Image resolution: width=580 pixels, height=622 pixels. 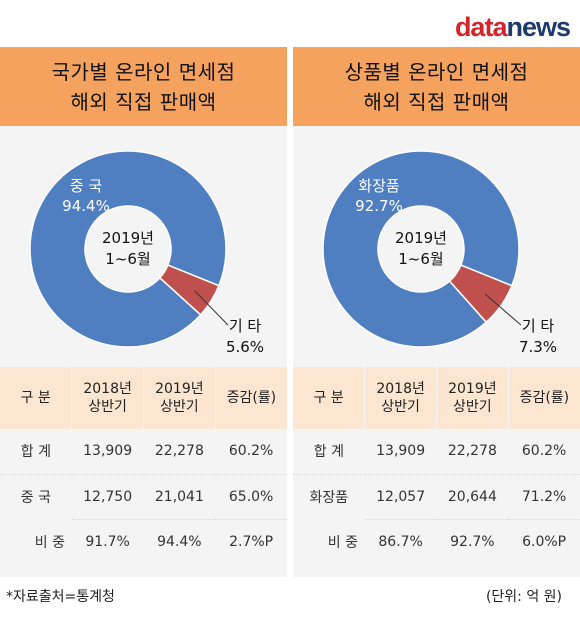 I want to click on table-cell: 86.7%, so click(x=400, y=541).